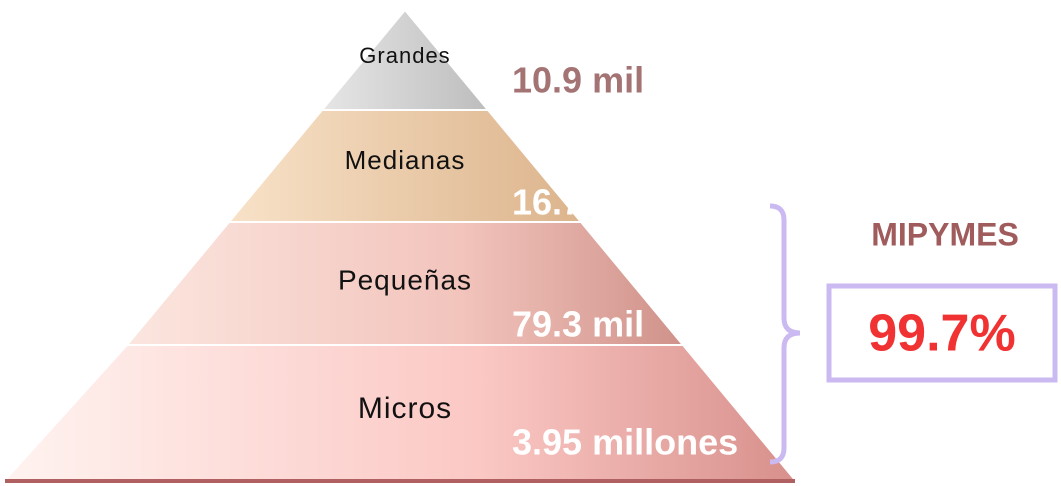 This screenshot has width=1061, height=486. What do you see at coordinates (405, 408) in the screenshot?
I see `level-label: Micros` at bounding box center [405, 408].